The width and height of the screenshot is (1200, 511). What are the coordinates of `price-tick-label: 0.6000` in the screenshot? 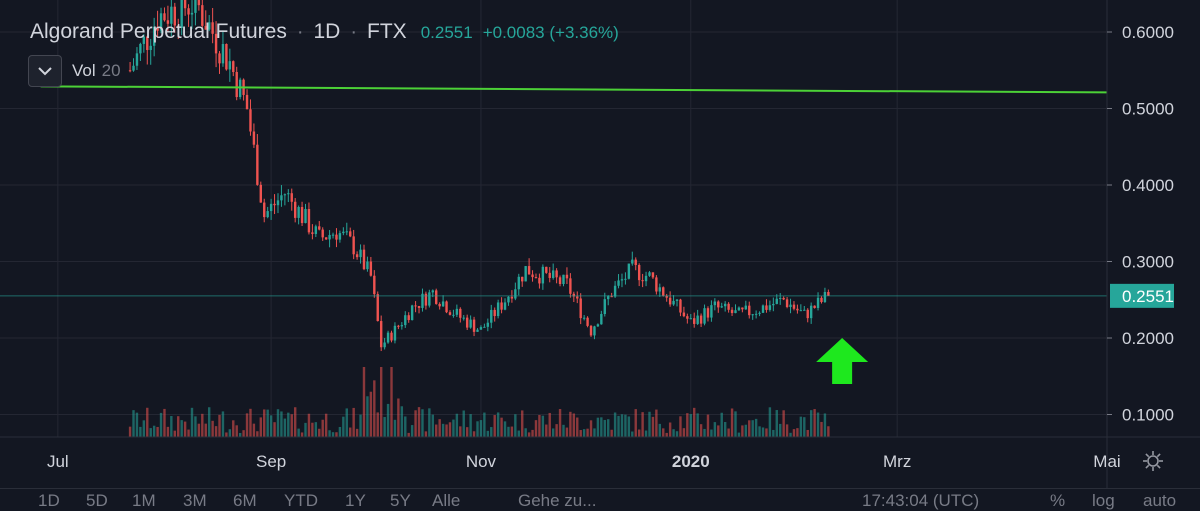 It's located at (1148, 32).